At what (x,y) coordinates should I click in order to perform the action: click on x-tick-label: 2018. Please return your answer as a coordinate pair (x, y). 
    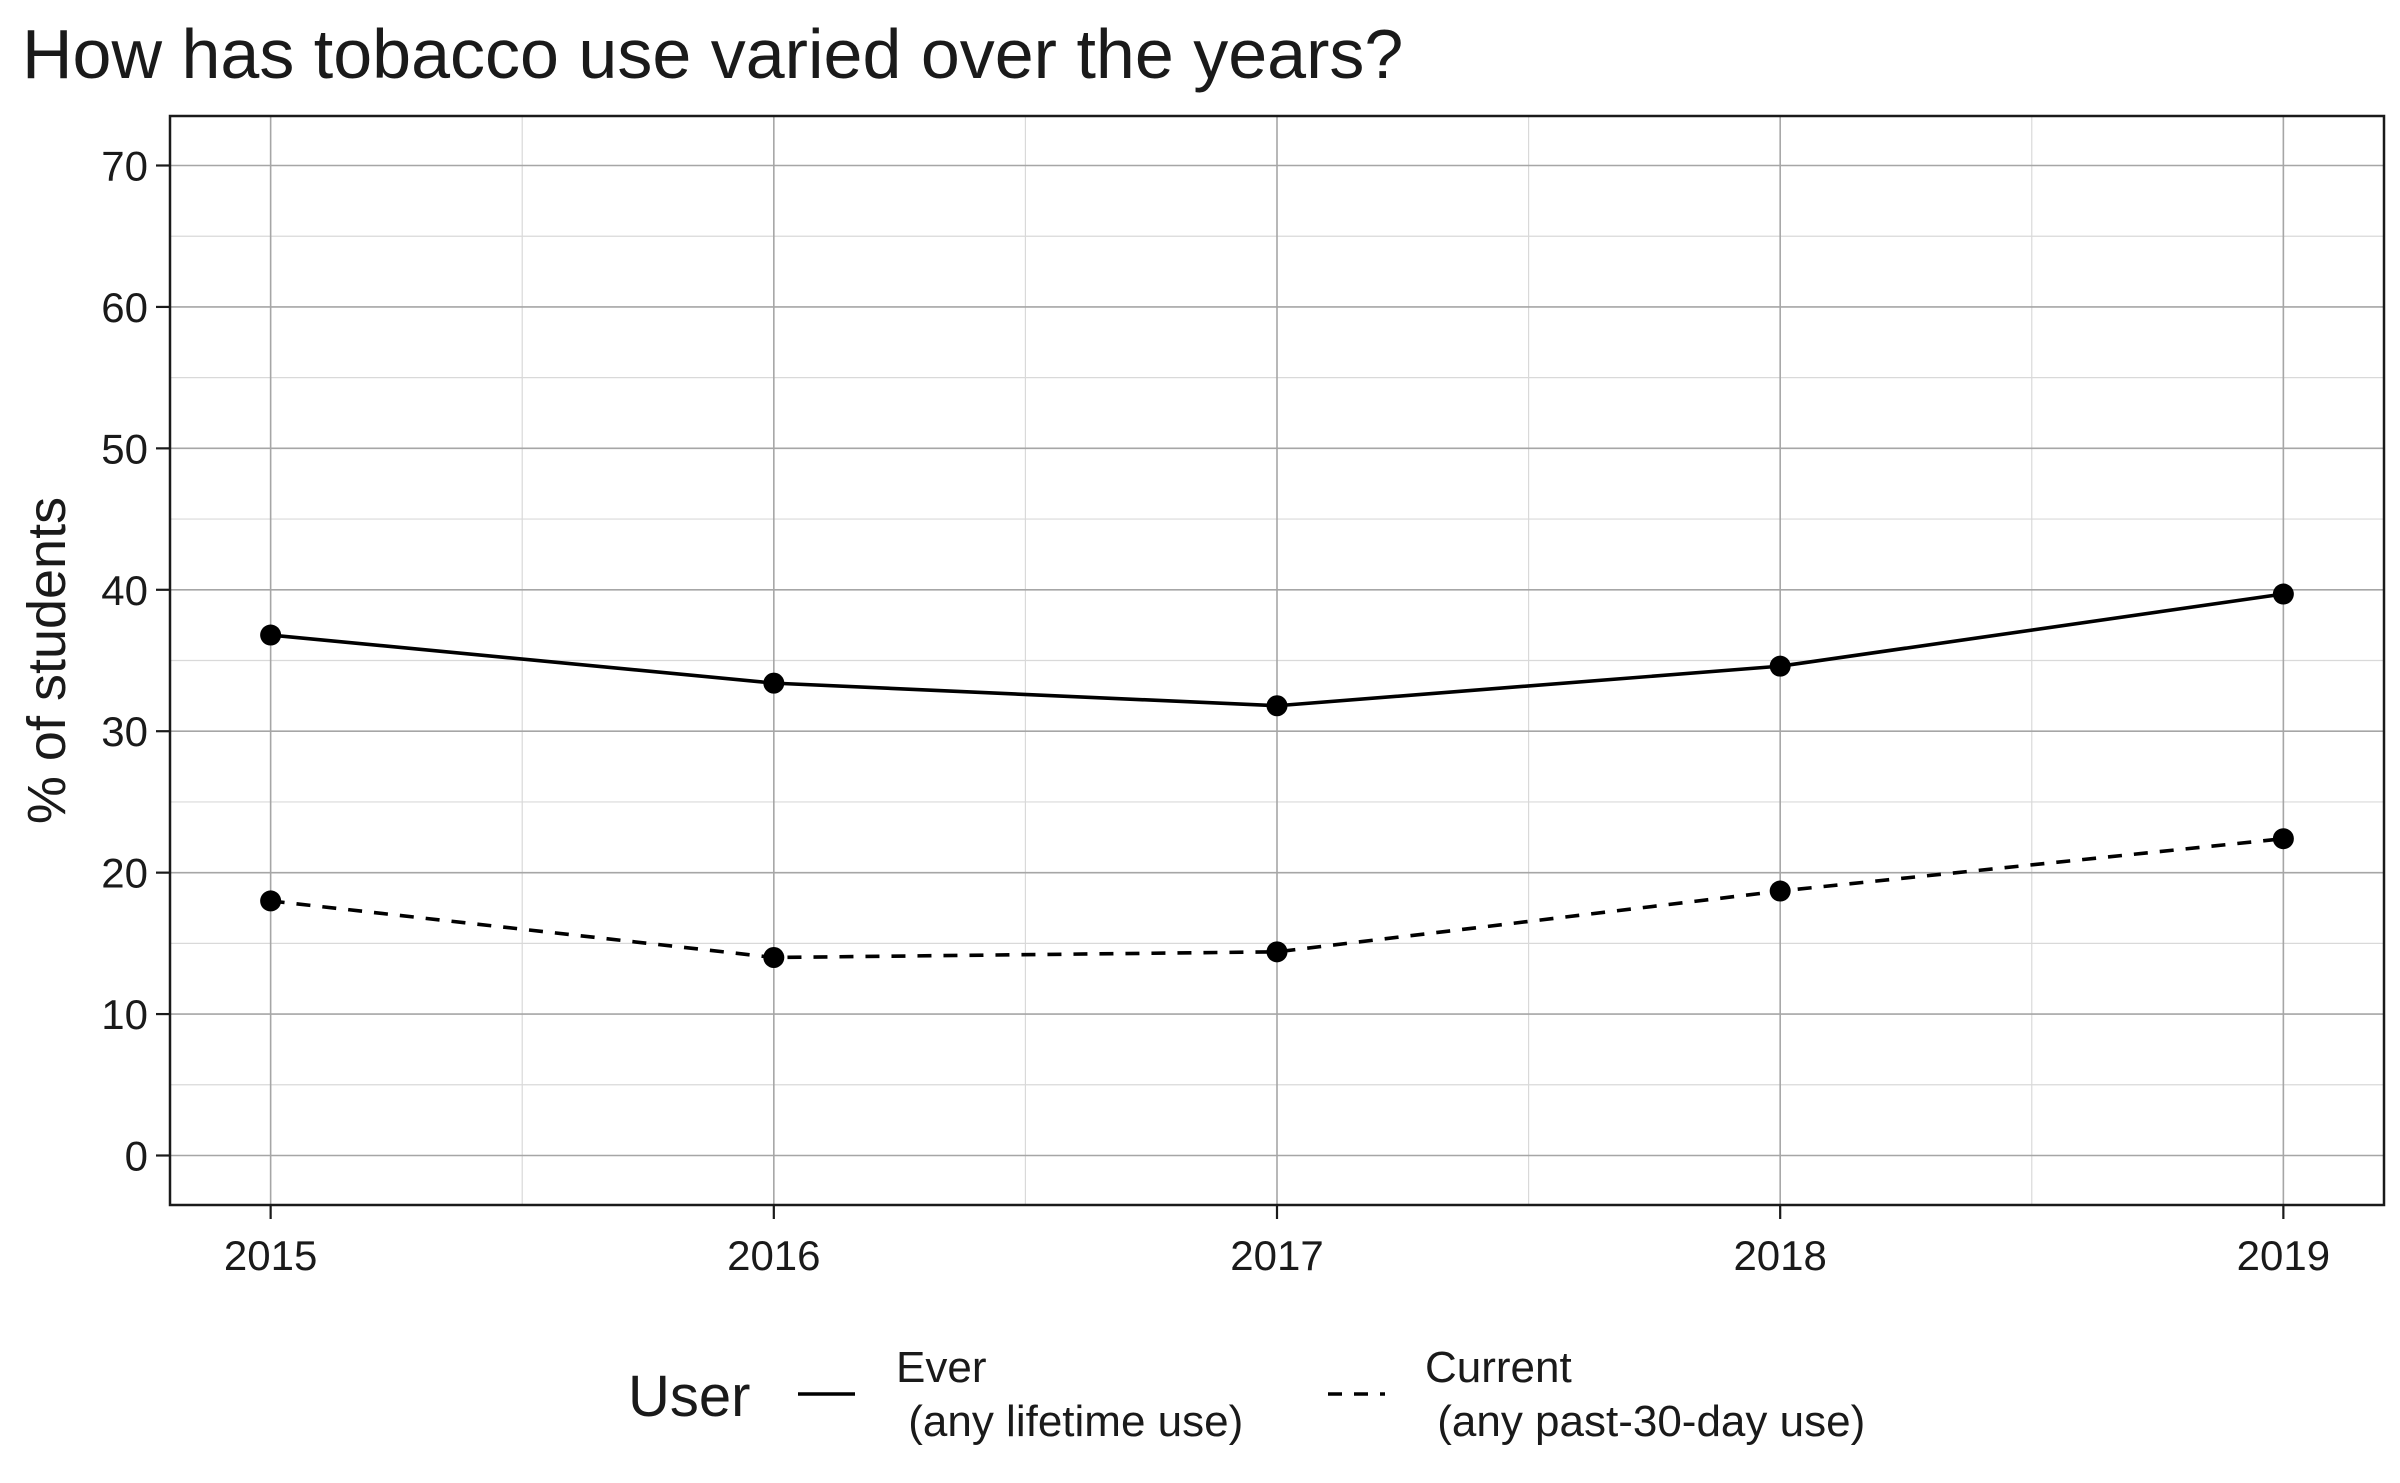
    Looking at the image, I should click on (1779, 1255).